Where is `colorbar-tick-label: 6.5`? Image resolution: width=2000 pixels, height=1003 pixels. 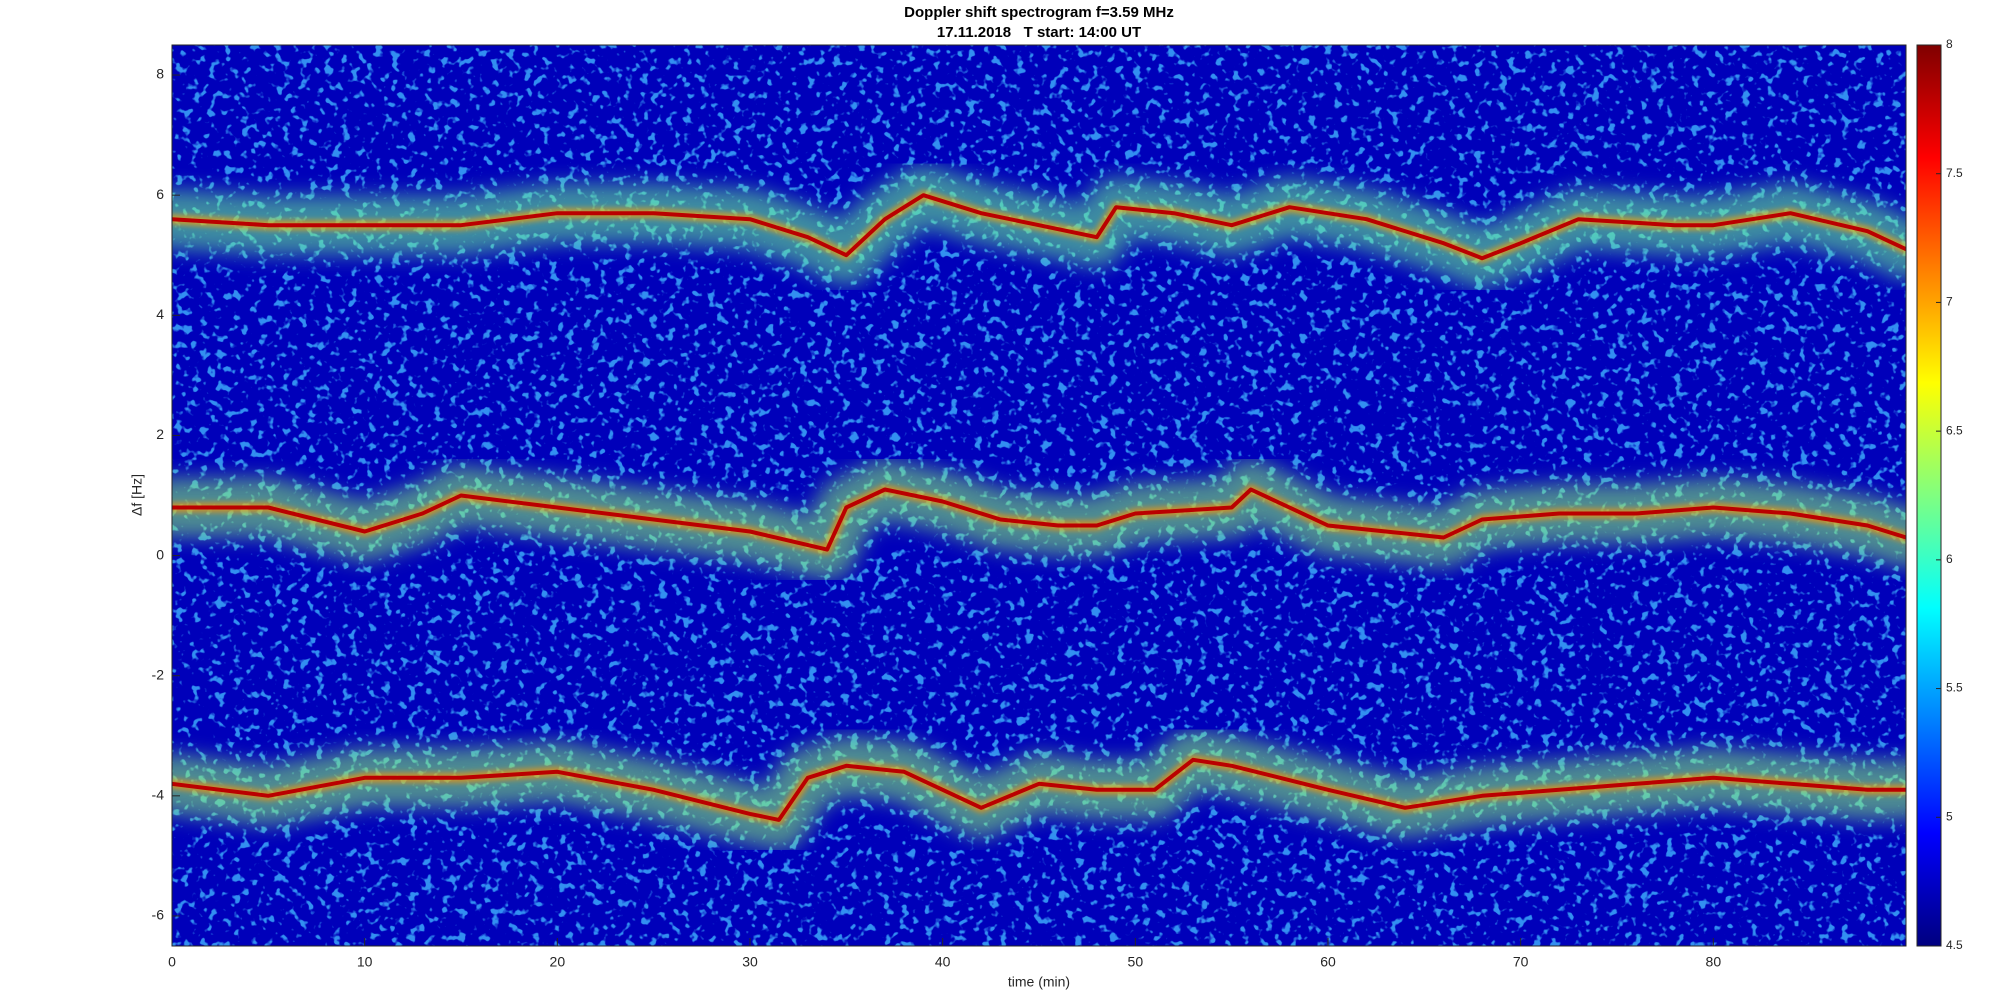
colorbar-tick-label: 6.5 is located at coordinates (1954, 430).